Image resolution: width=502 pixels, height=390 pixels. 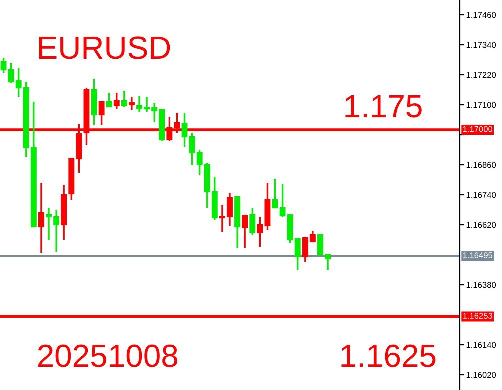 What do you see at coordinates (481, 195) in the screenshot?
I see `y-tick-label: 1.16740` at bounding box center [481, 195].